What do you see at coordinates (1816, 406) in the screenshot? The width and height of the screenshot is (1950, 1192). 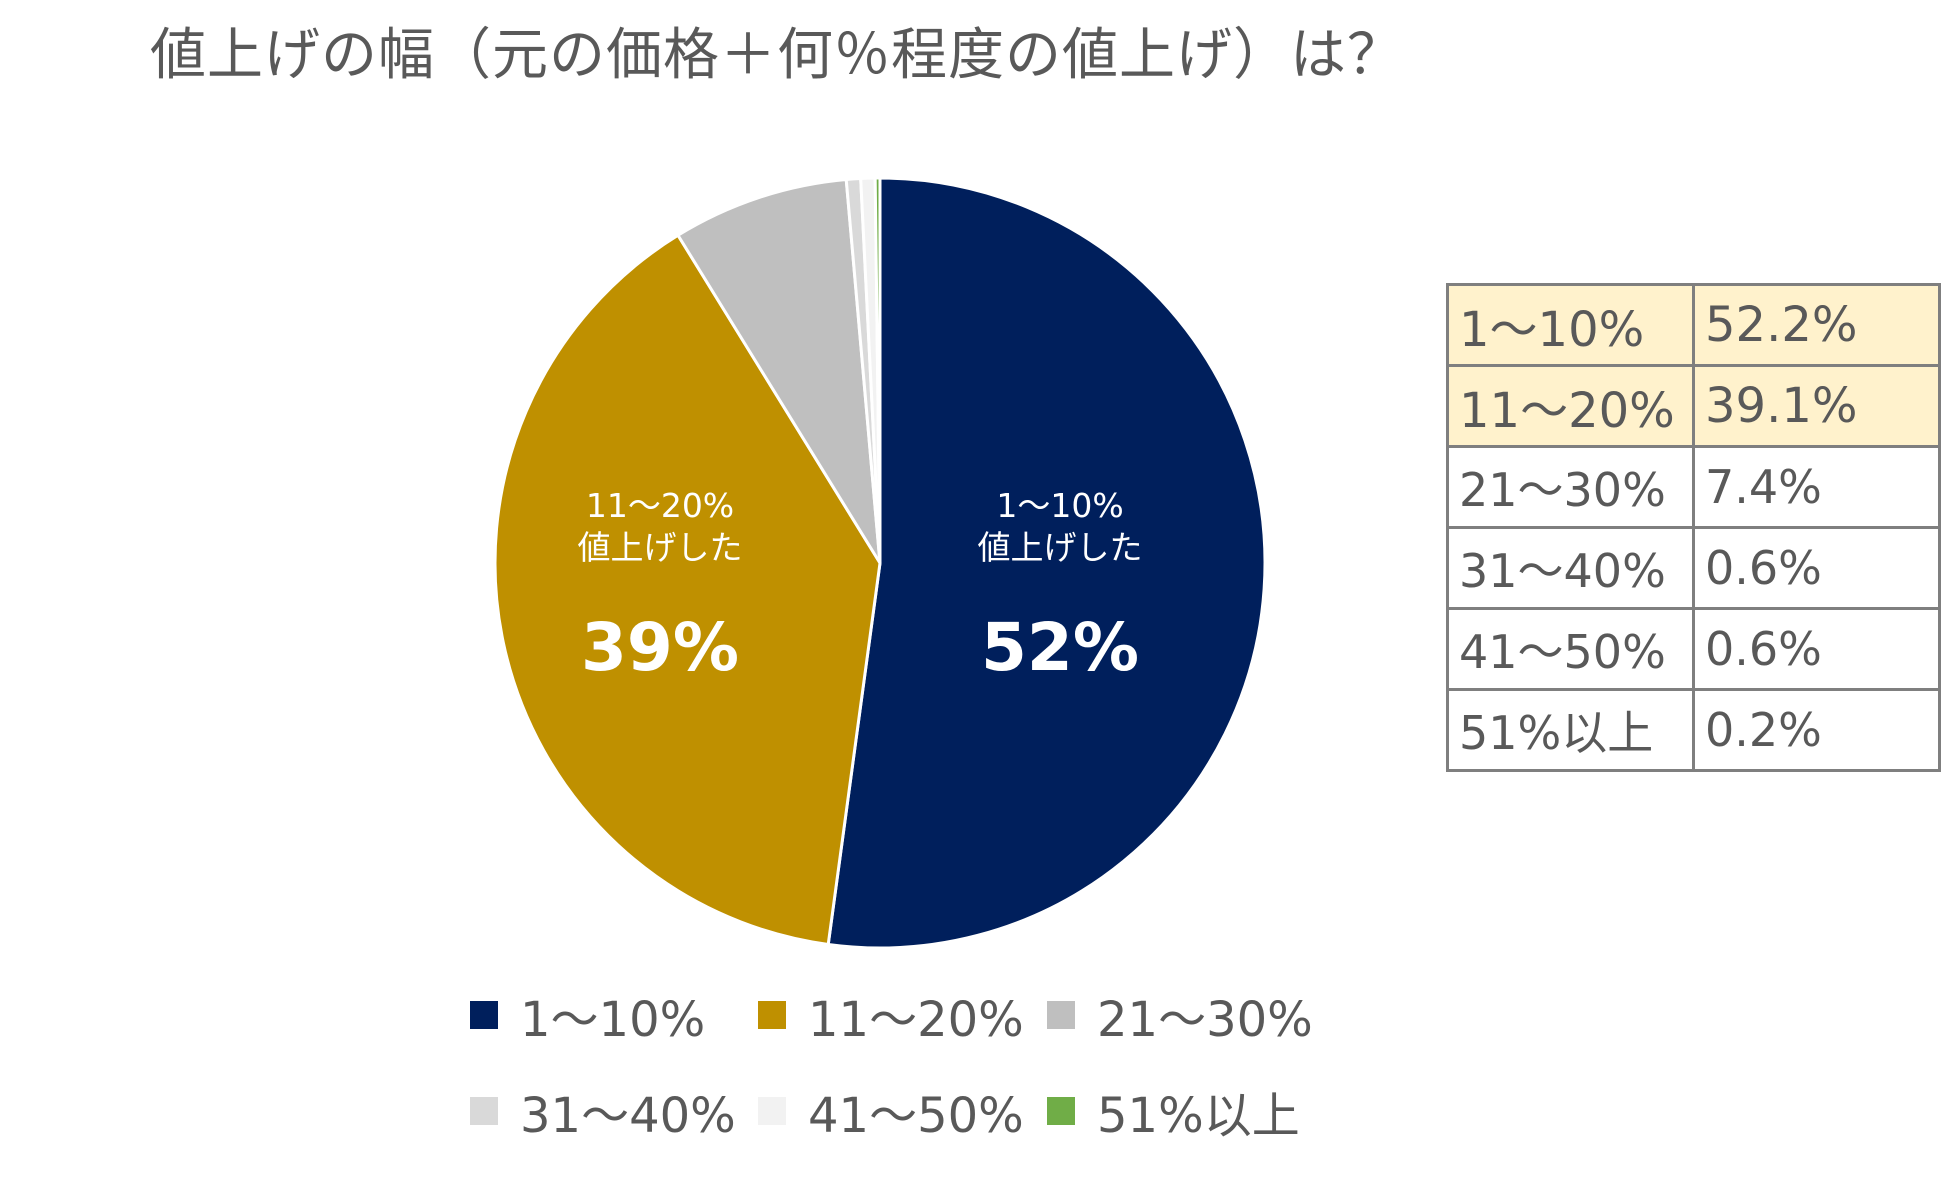 I see `table-cell-value: 39.1%` at bounding box center [1816, 406].